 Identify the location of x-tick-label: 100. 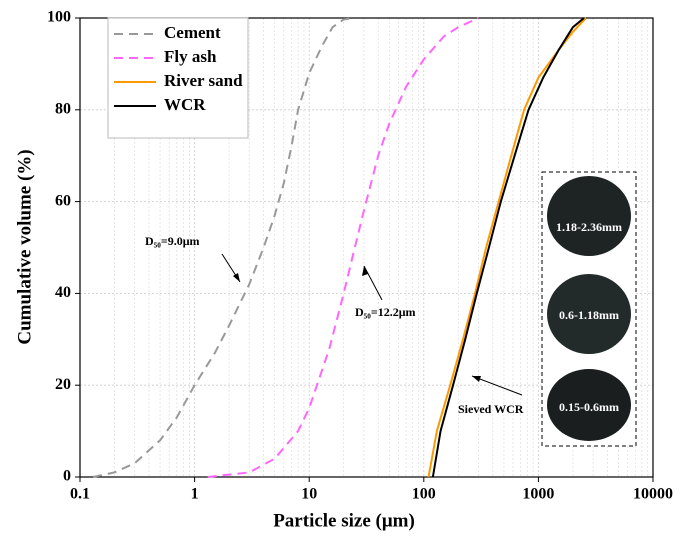
(424, 494).